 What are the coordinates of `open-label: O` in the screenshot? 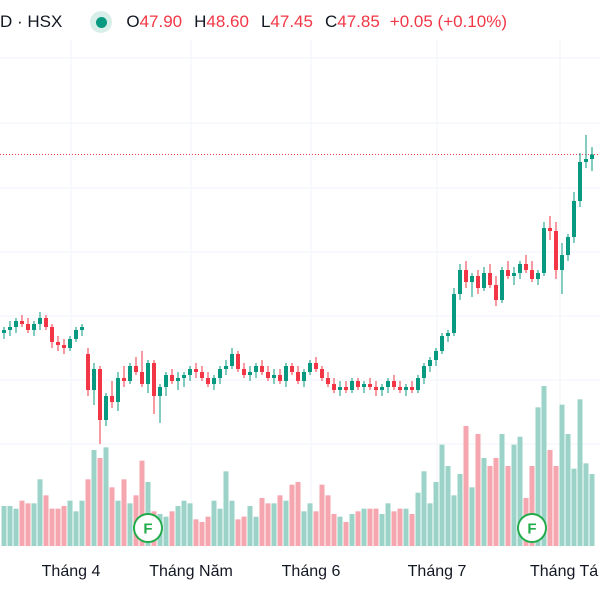 It's located at (133, 21).